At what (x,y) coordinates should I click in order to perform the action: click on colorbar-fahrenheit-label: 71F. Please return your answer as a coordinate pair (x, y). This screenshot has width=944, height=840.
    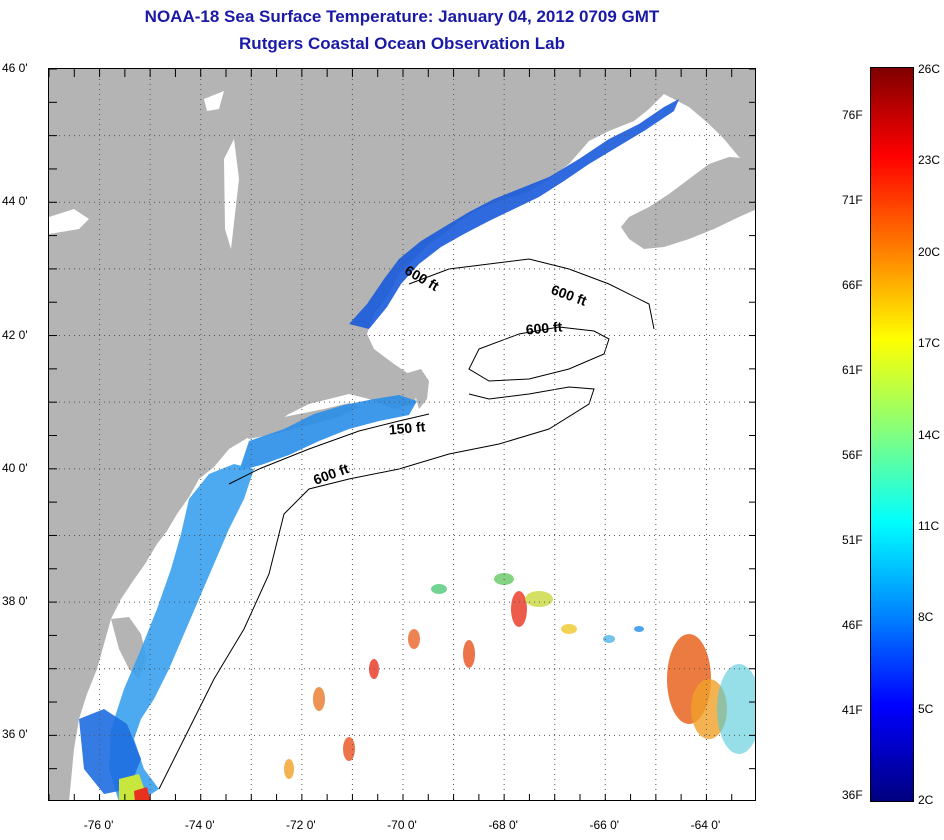
    Looking at the image, I should click on (852, 199).